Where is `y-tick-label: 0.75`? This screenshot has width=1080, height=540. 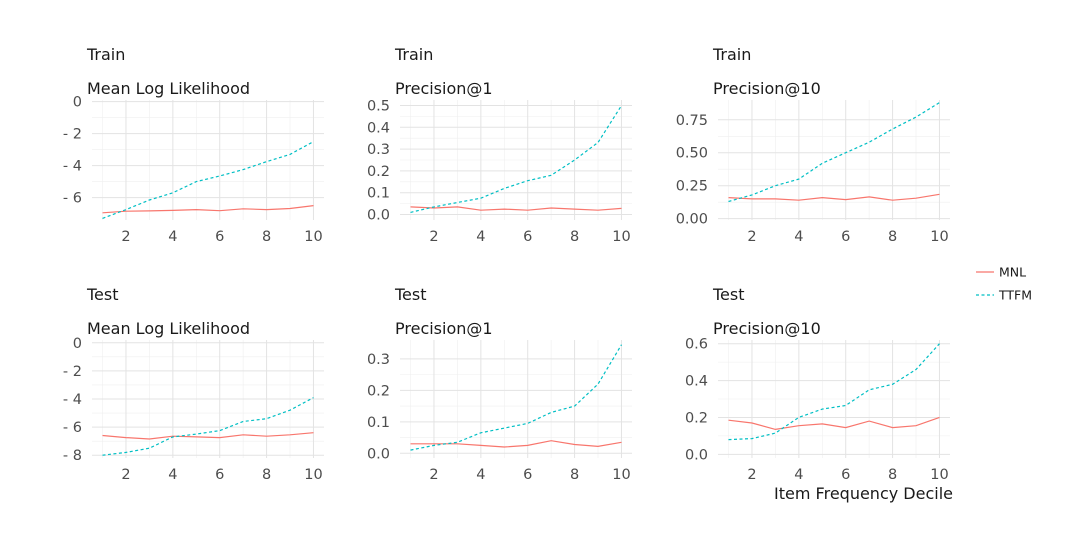
y-tick-label: 0.75 is located at coordinates (692, 121).